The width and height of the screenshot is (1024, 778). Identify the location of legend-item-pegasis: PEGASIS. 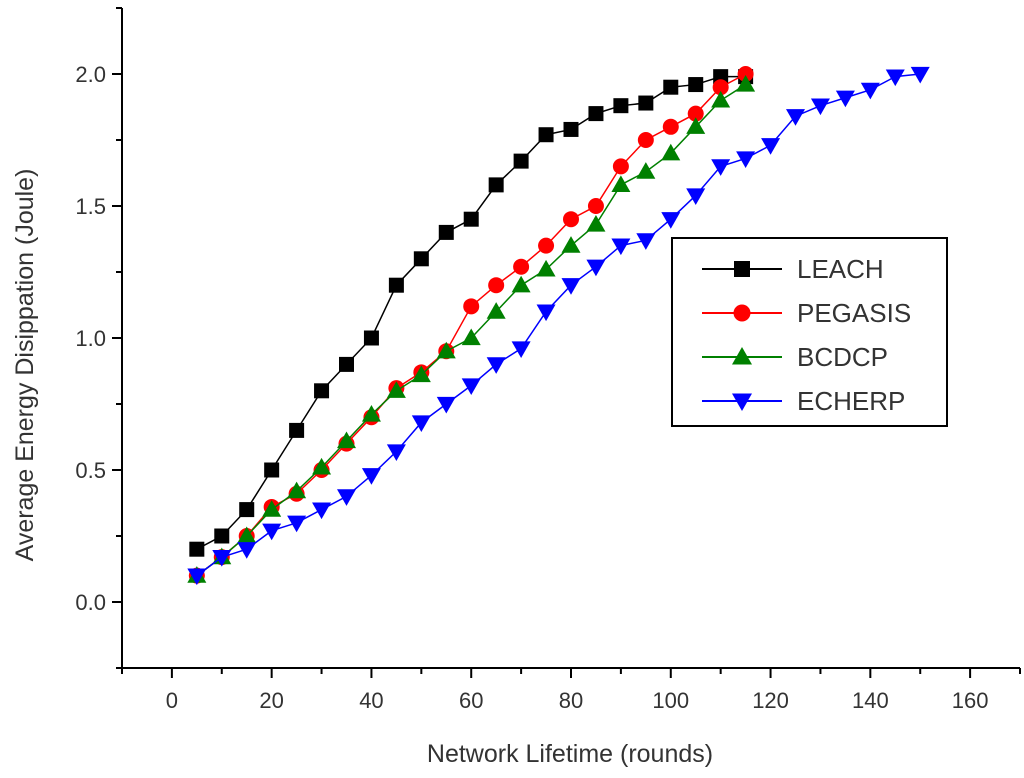
(806, 313).